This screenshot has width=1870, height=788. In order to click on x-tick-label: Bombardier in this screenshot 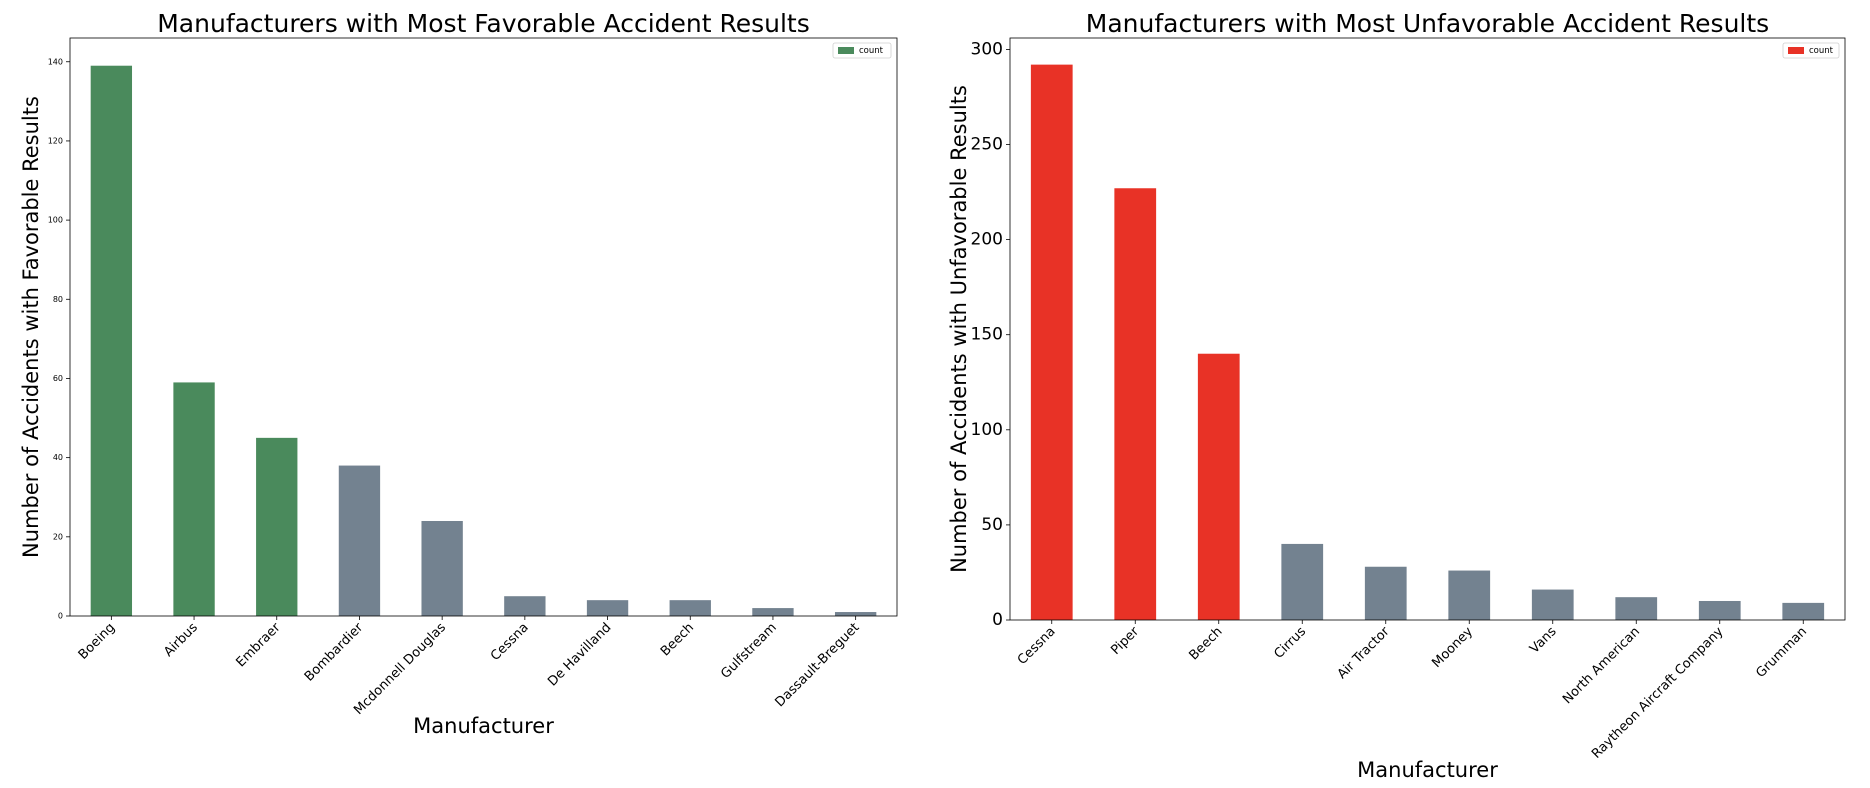, I will do `click(334, 652)`.